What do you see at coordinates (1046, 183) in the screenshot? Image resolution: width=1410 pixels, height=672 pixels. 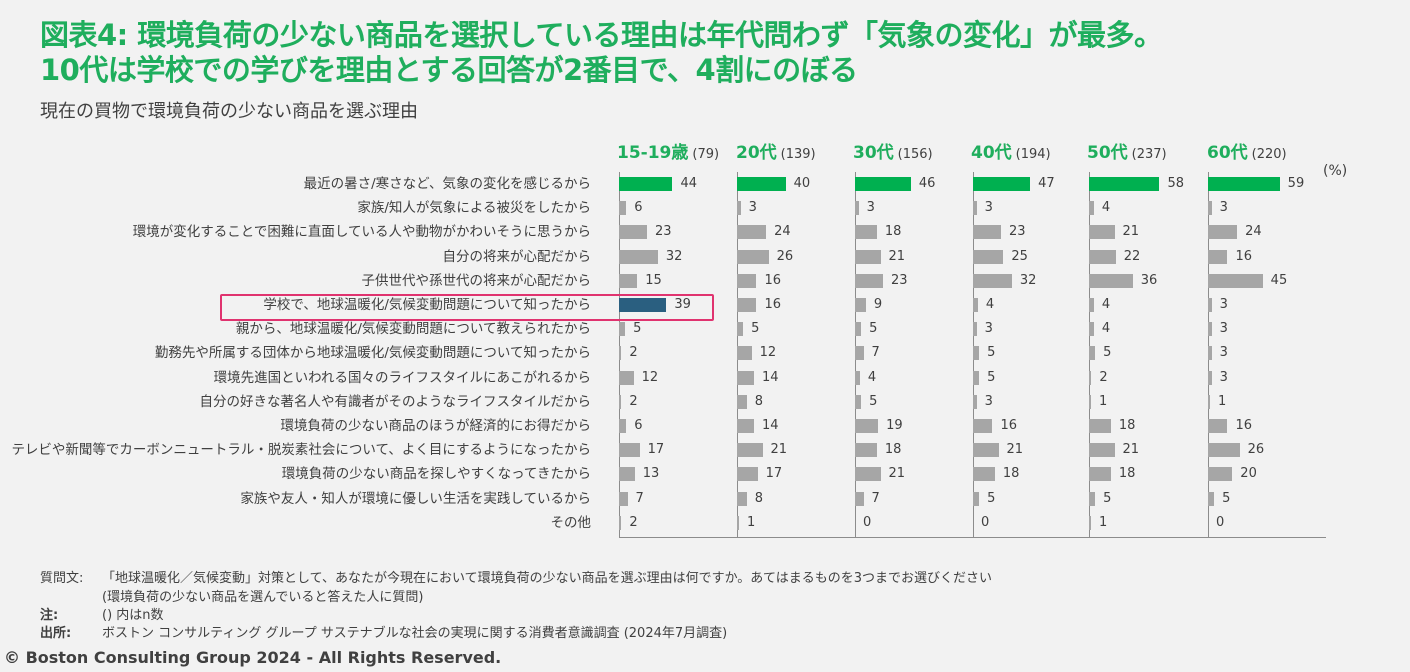 I see `data-label: 47` at bounding box center [1046, 183].